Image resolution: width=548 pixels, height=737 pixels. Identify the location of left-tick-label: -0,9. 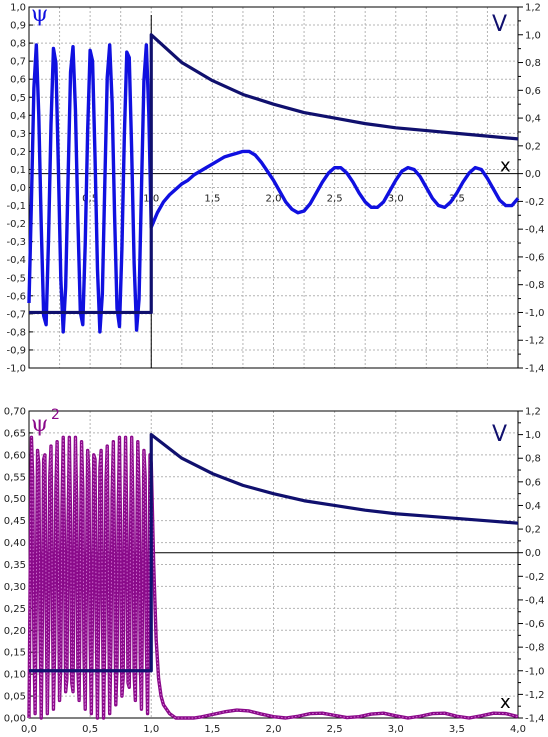
(16, 350).